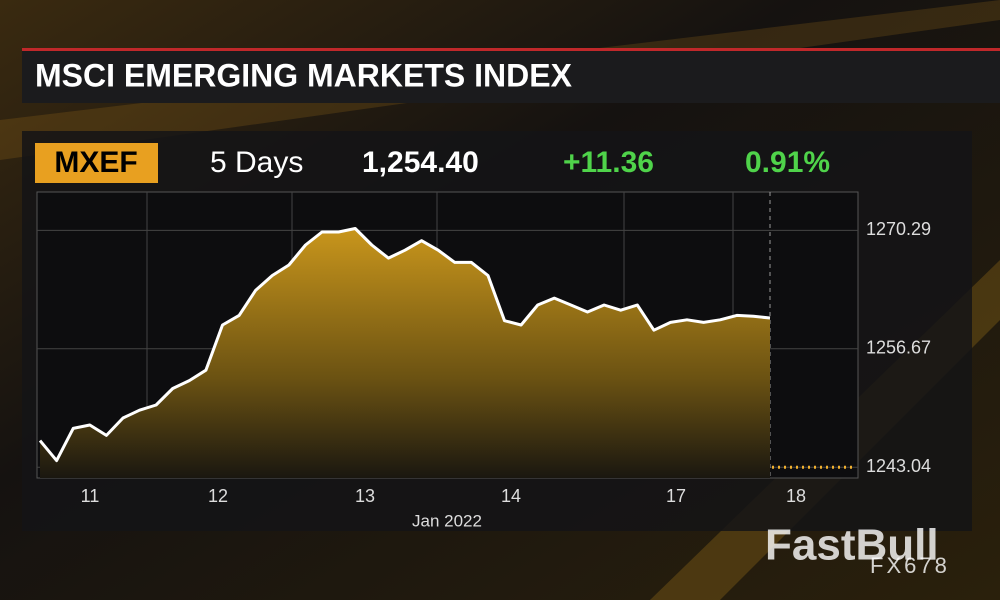 Image resolution: width=1000 pixels, height=600 pixels. What do you see at coordinates (511, 496) in the screenshot?
I see `x-tick-label: 14` at bounding box center [511, 496].